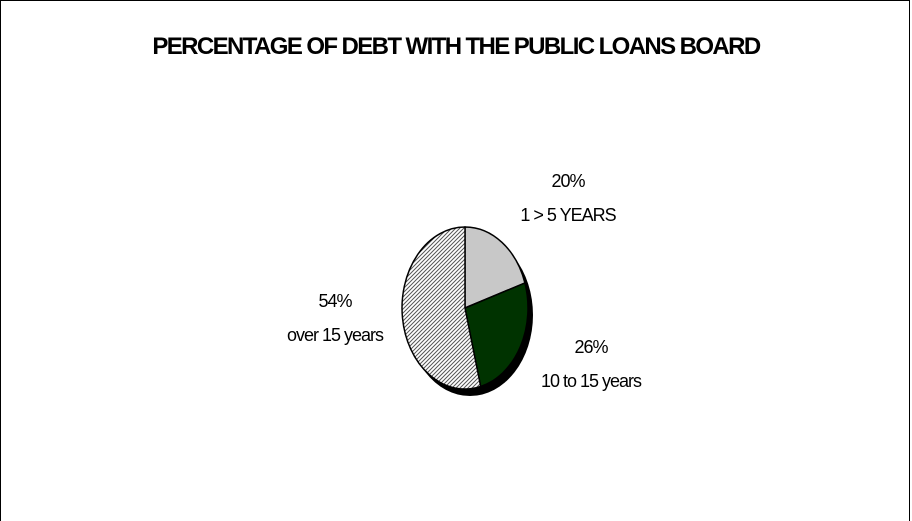 The height and width of the screenshot is (521, 912). Describe the element at coordinates (335, 335) in the screenshot. I see `slice-category-label-3: over 15 years` at that location.